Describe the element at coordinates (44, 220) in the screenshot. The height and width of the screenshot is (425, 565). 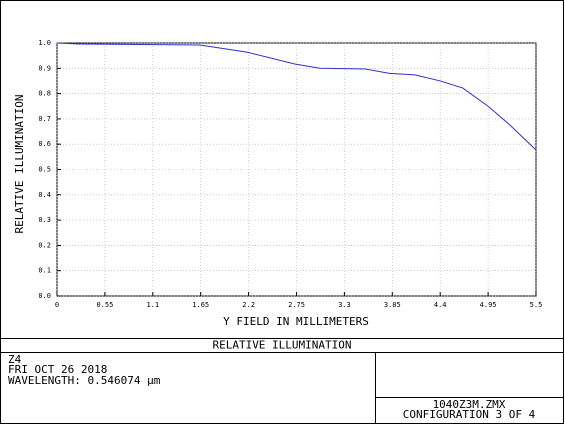
I see `y-tick-label: 0.3` at that location.